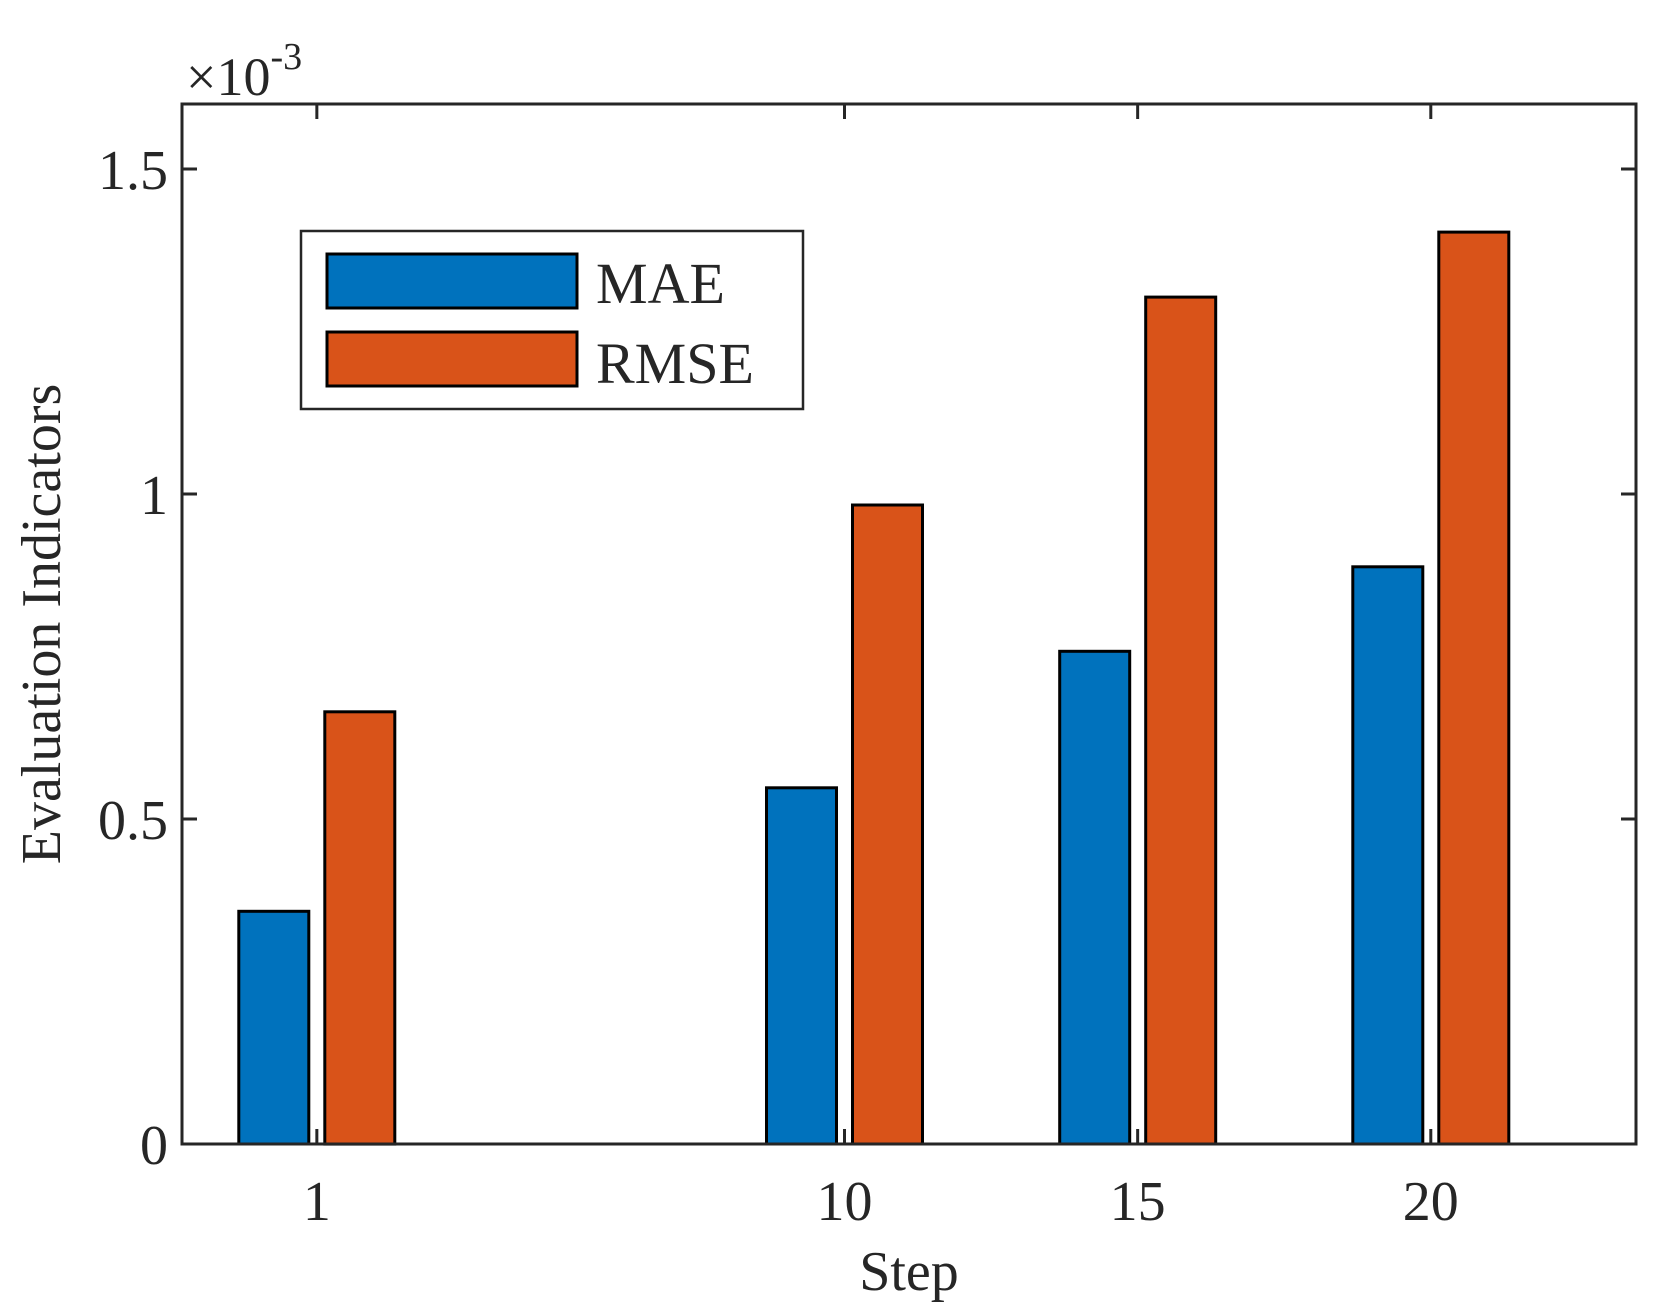 This screenshot has height=1314, width=1664. Describe the element at coordinates (452, 281) in the screenshot. I see `legend-swatch-mae` at that location.